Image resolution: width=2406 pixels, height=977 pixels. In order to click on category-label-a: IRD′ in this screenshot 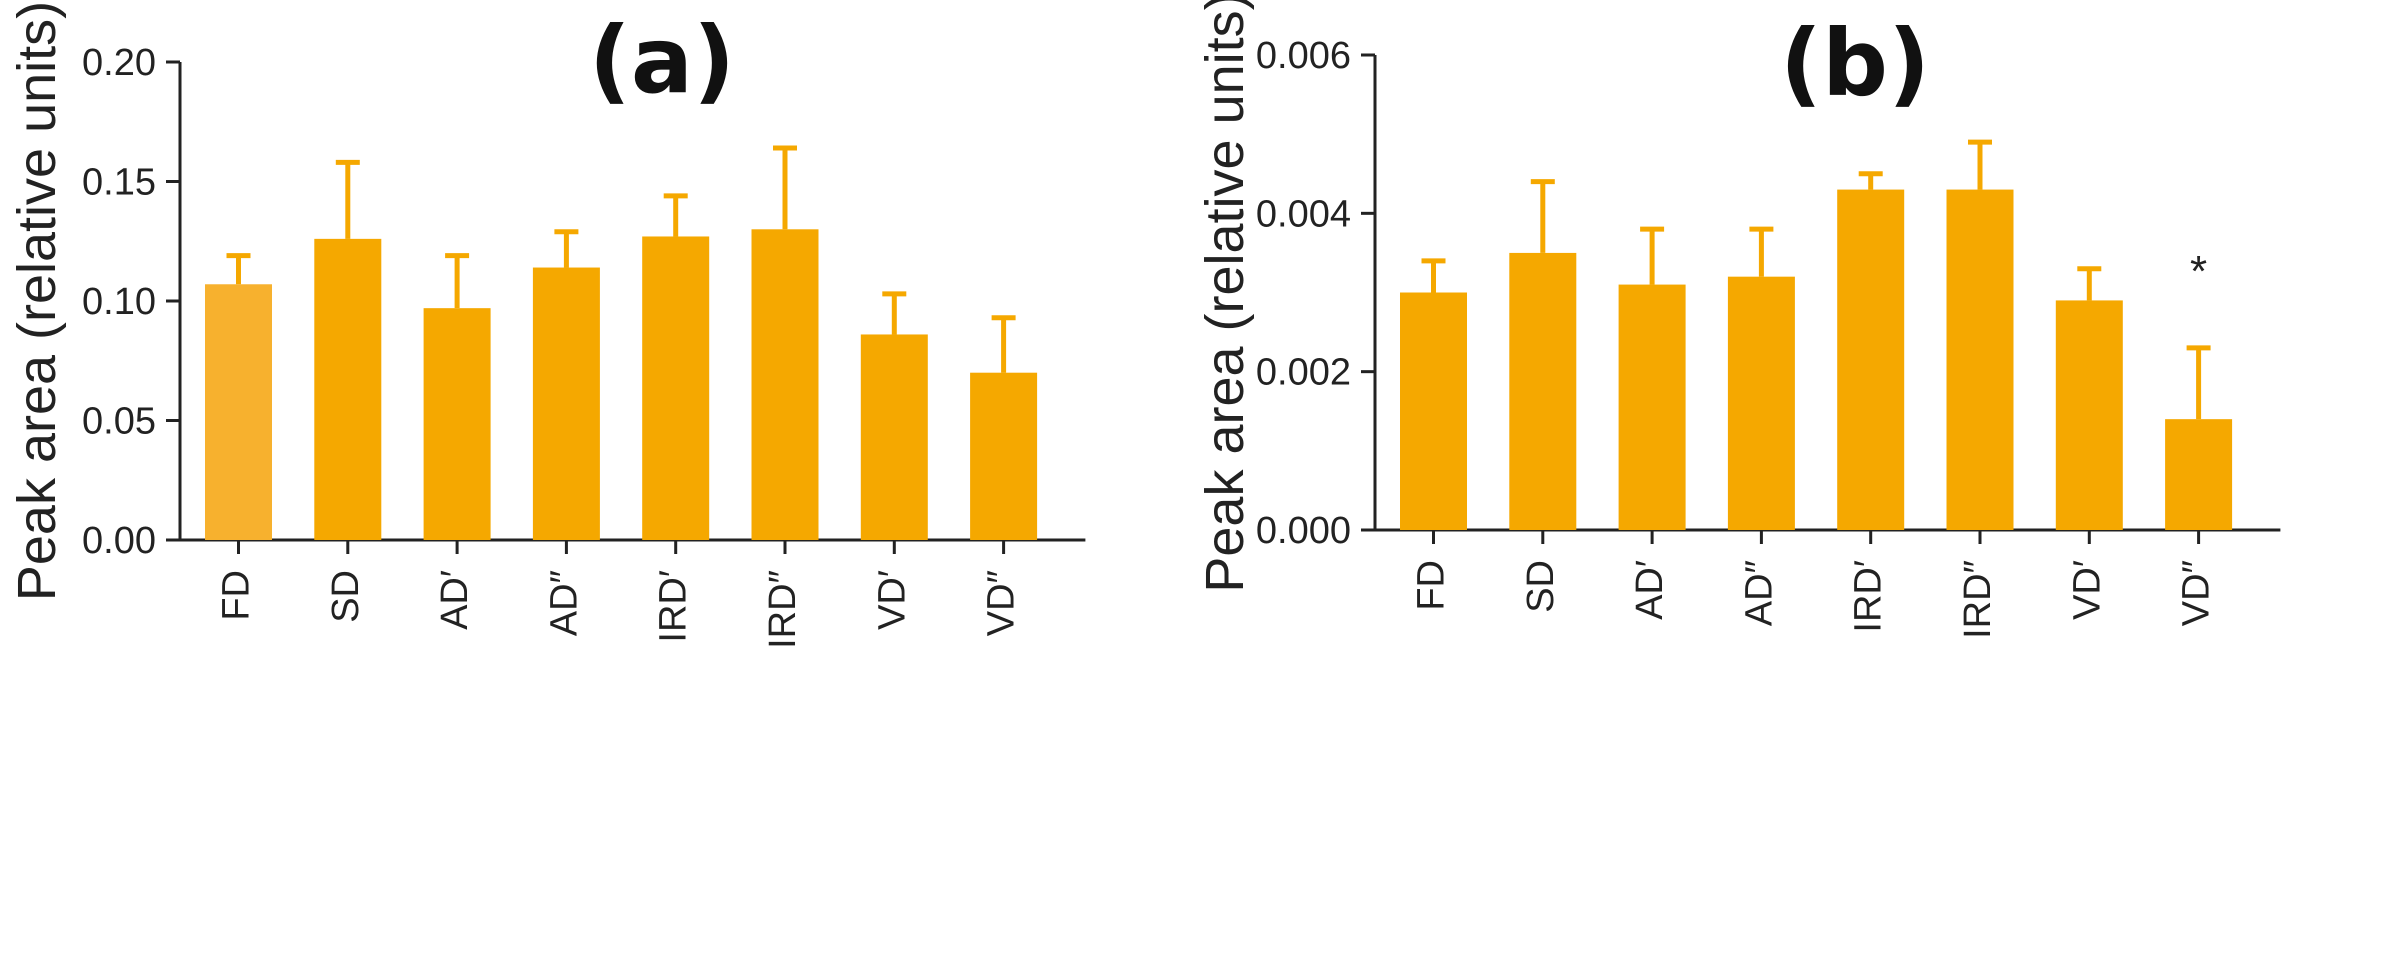, I will do `click(674, 606)`.